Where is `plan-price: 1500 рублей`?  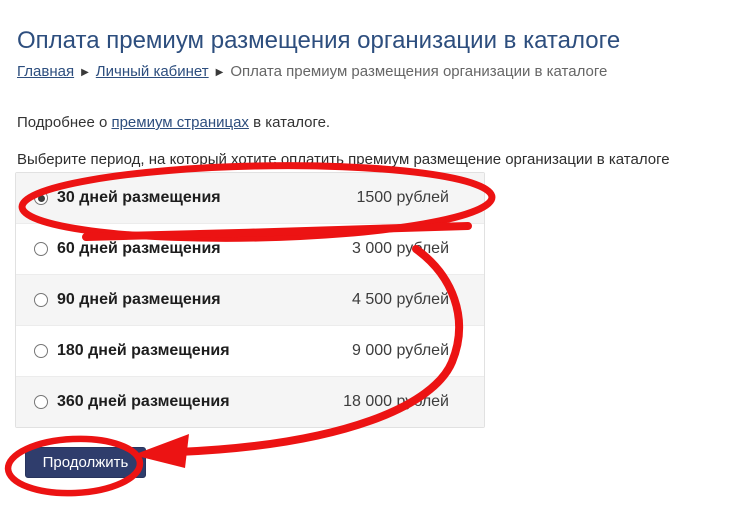 plan-price: 1500 рублей is located at coordinates (402, 197).